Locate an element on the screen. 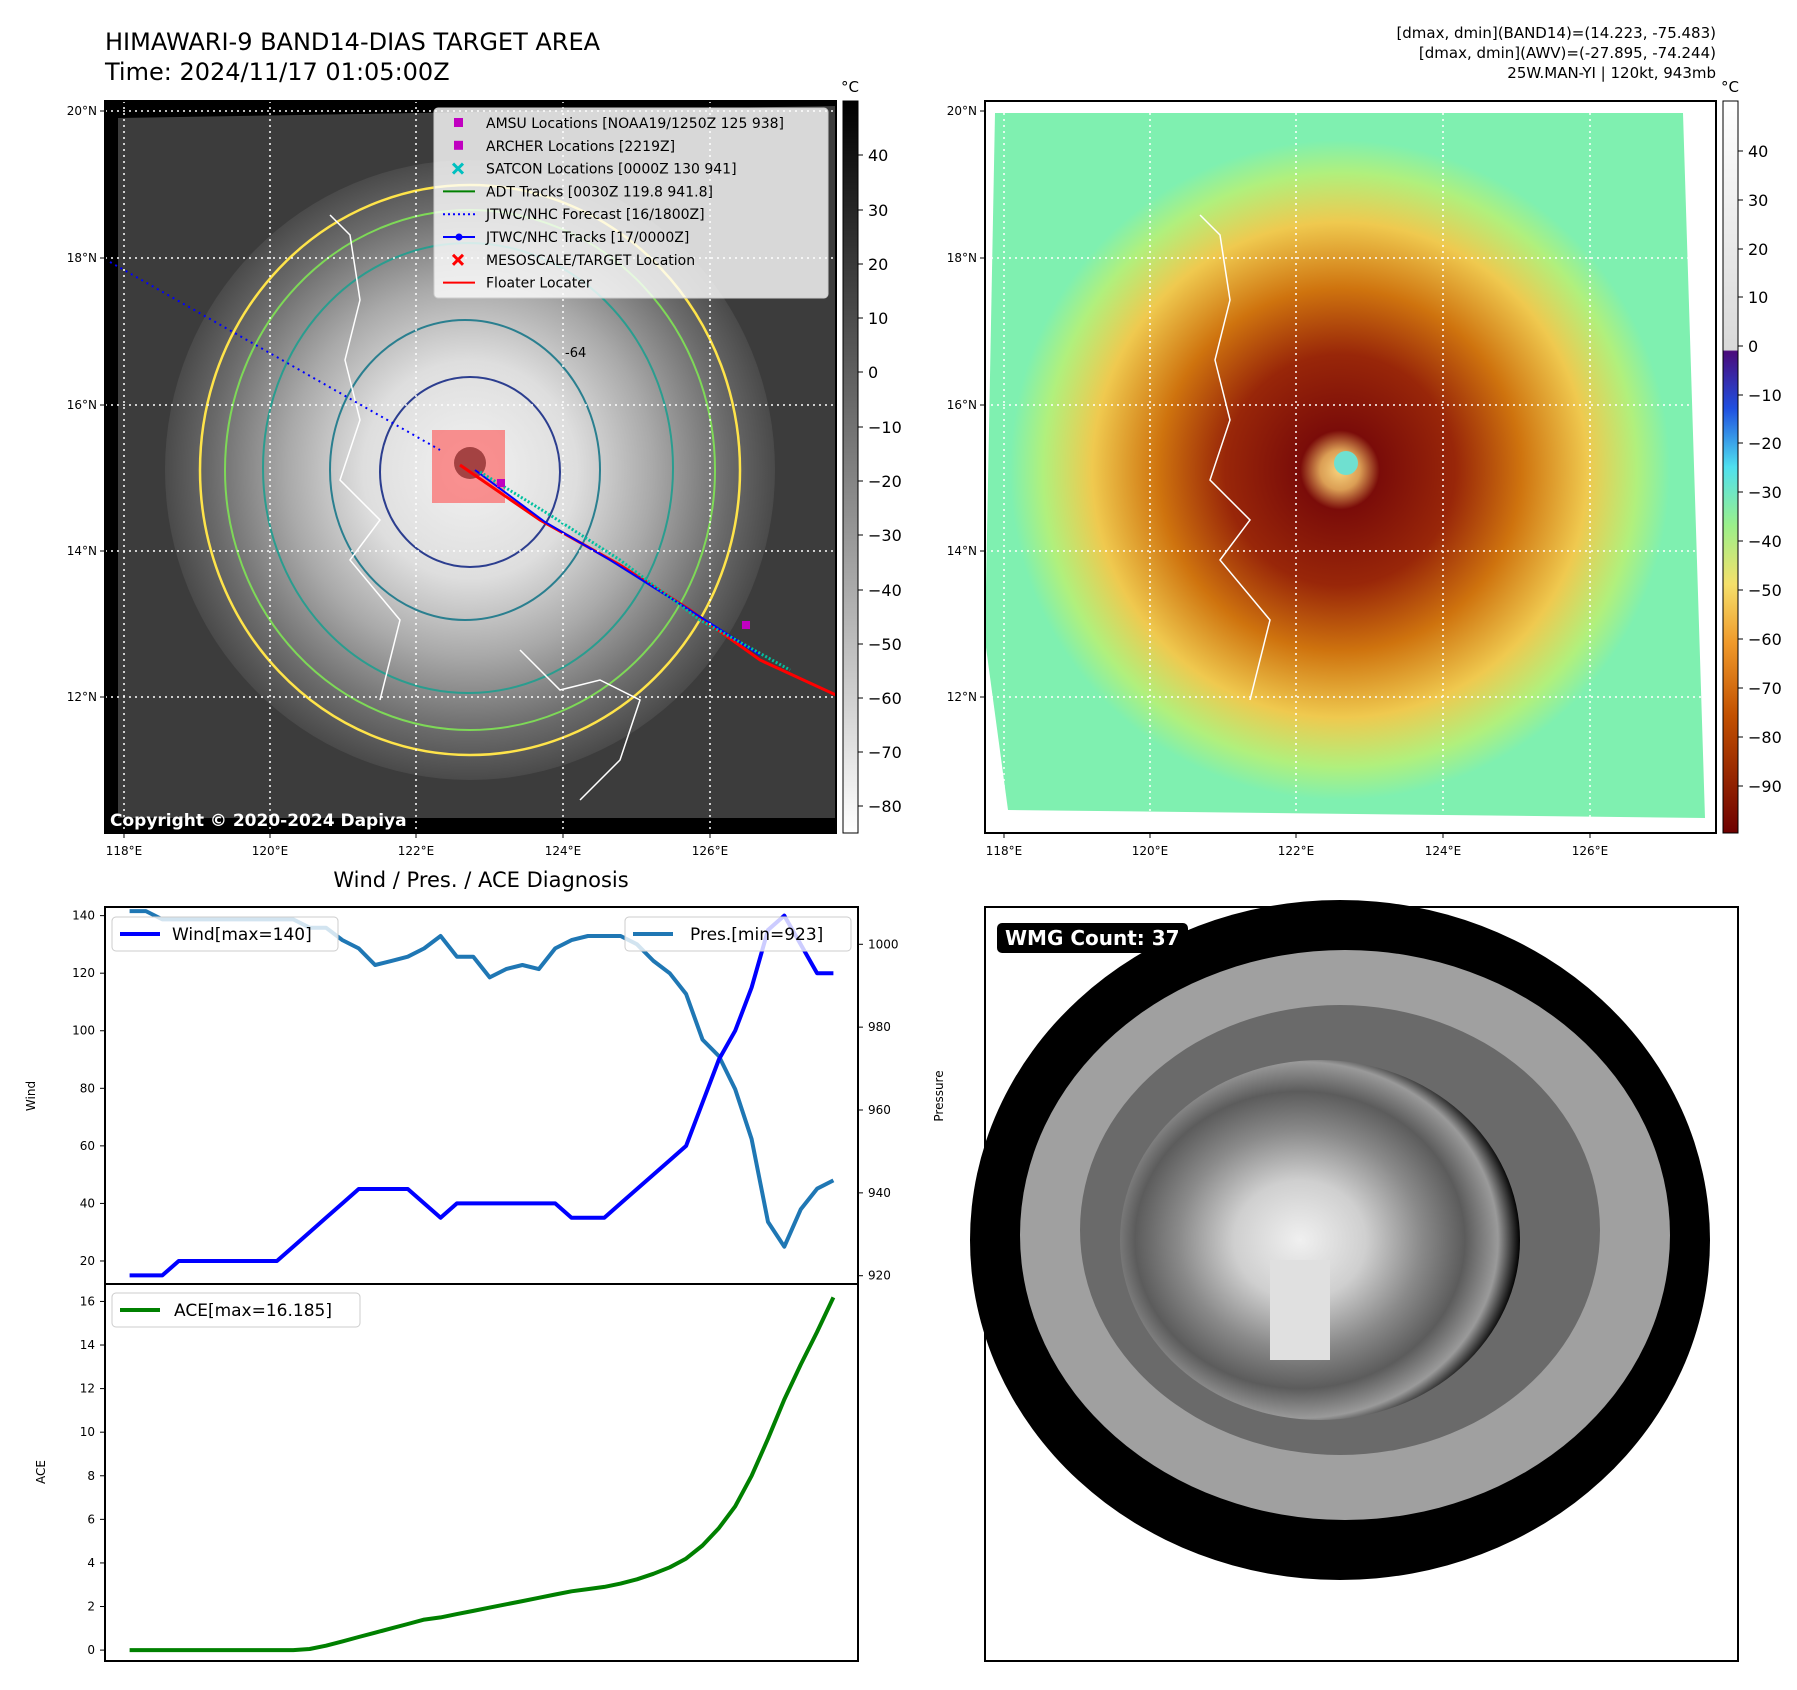 This screenshot has width=1797, height=1690. lon-ticks-right: 118°E 120°E 122°E 124°E 126°E is located at coordinates (1297, 845).